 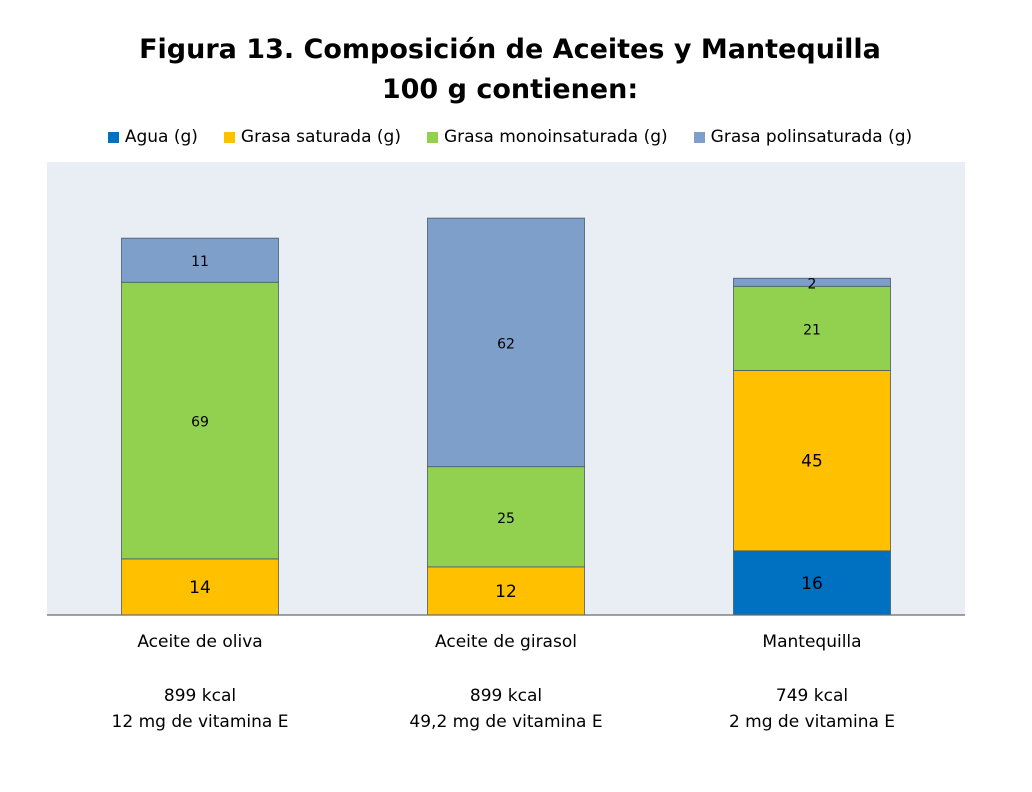 I want to click on legend-label-grasa-polinsaturada: Grasa polinsaturada (g), so click(x=811, y=137).